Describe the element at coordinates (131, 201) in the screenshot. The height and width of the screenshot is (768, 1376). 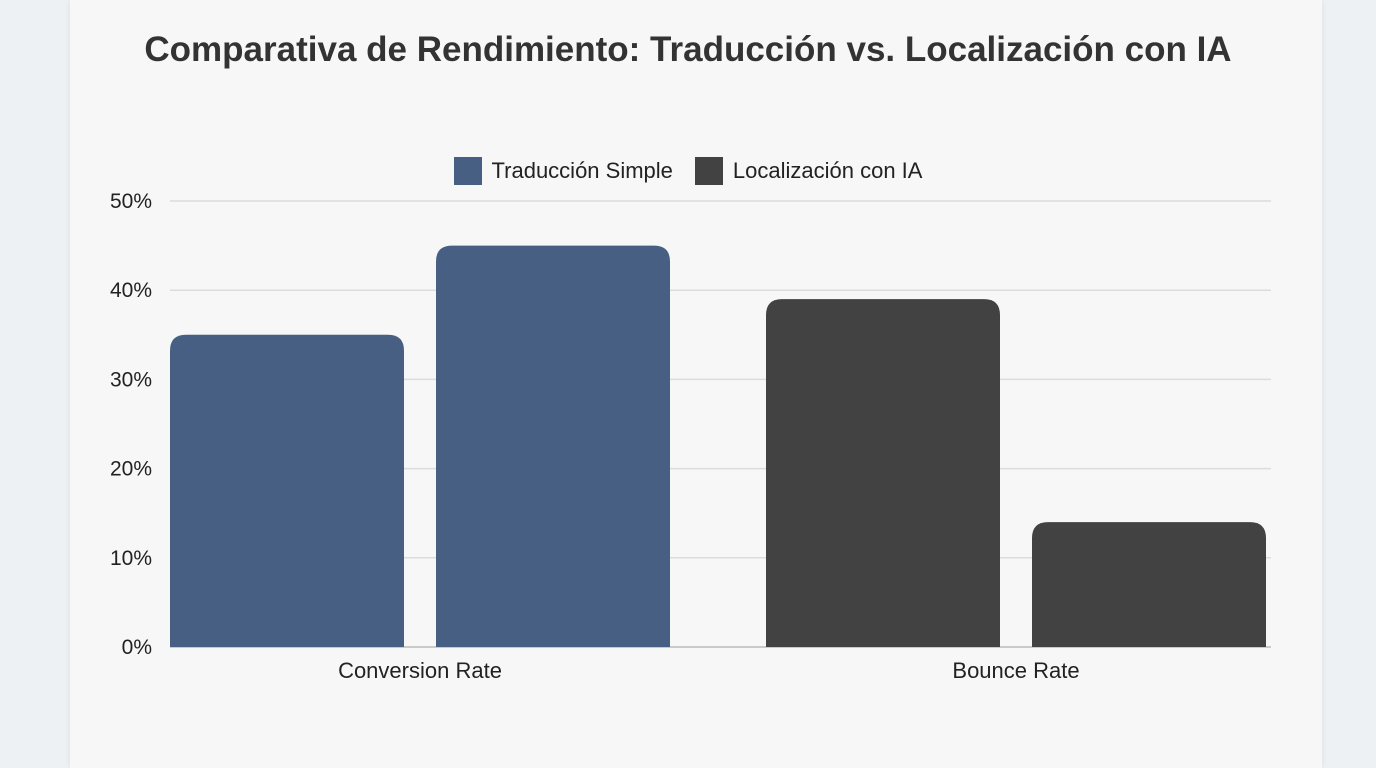
I see `y-tick-label: 50%` at that location.